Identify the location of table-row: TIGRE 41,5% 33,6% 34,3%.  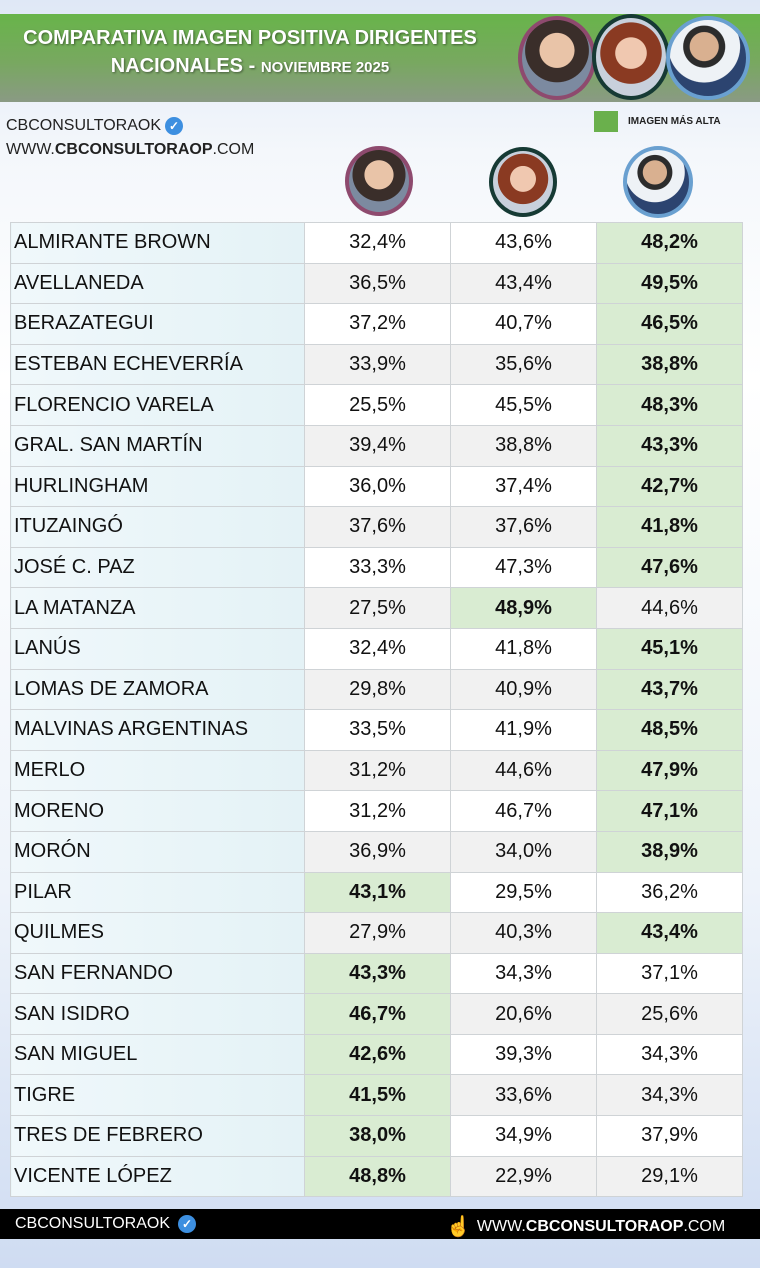
(376, 1095).